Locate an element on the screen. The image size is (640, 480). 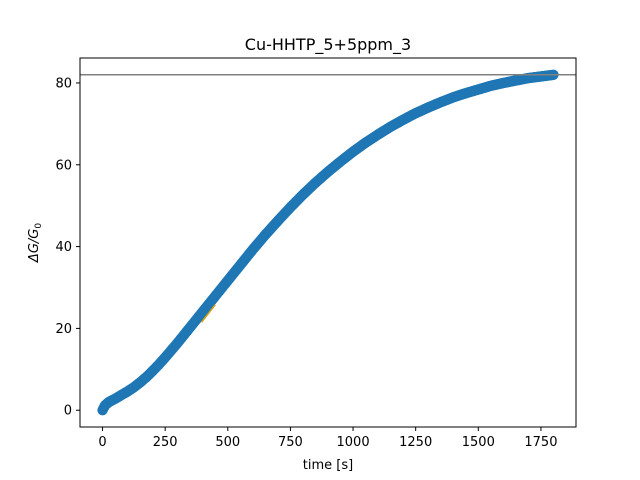
y-tick-label: 60 is located at coordinates (63, 165).